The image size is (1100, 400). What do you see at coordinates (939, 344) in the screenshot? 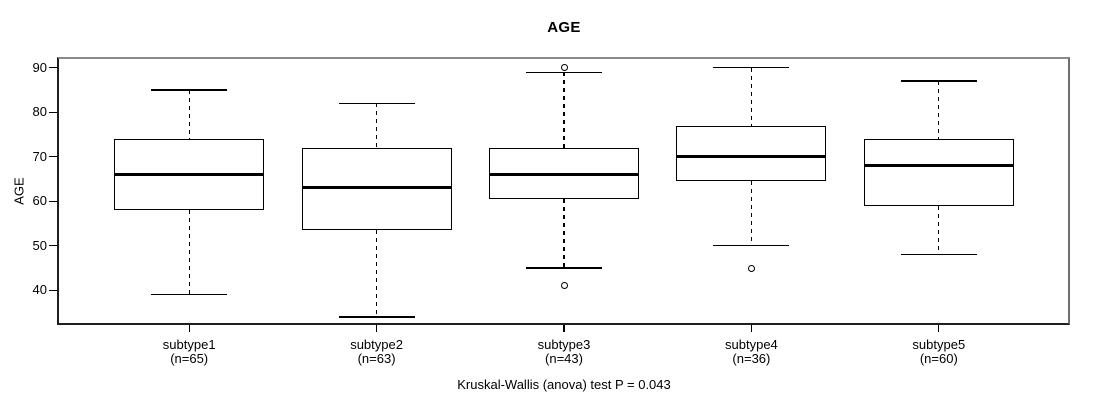
I see `x-tick-label-subtype5: subtype5` at bounding box center [939, 344].